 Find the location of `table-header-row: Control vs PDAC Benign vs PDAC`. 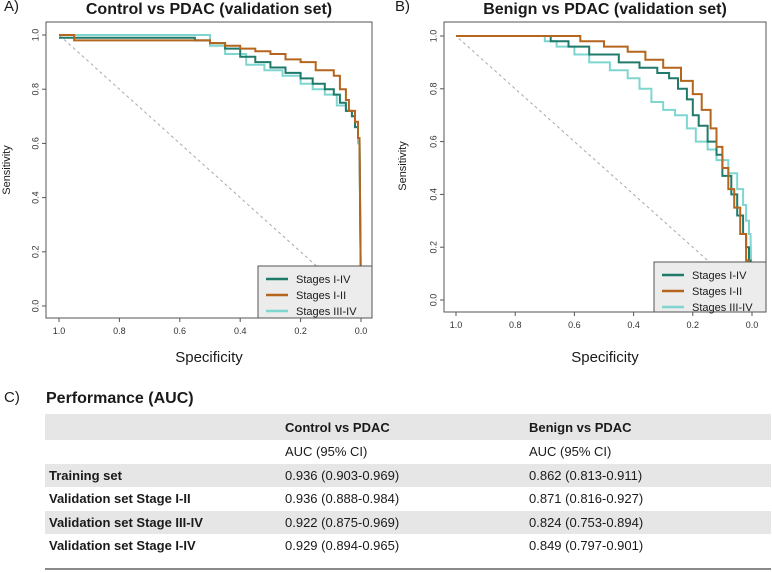

table-header-row: Control vs PDAC Benign vs PDAC is located at coordinates (408, 427).